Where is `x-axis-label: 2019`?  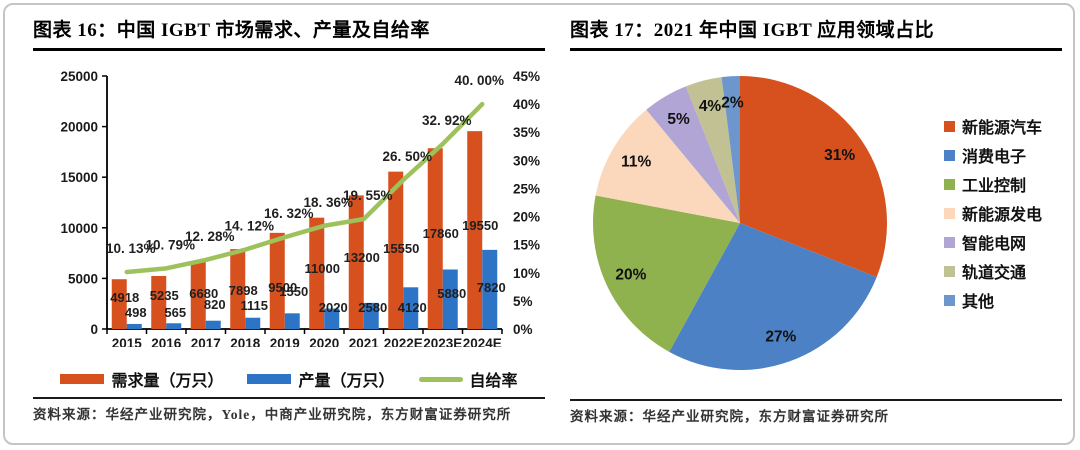 x-axis-label: 2019 is located at coordinates (285, 341).